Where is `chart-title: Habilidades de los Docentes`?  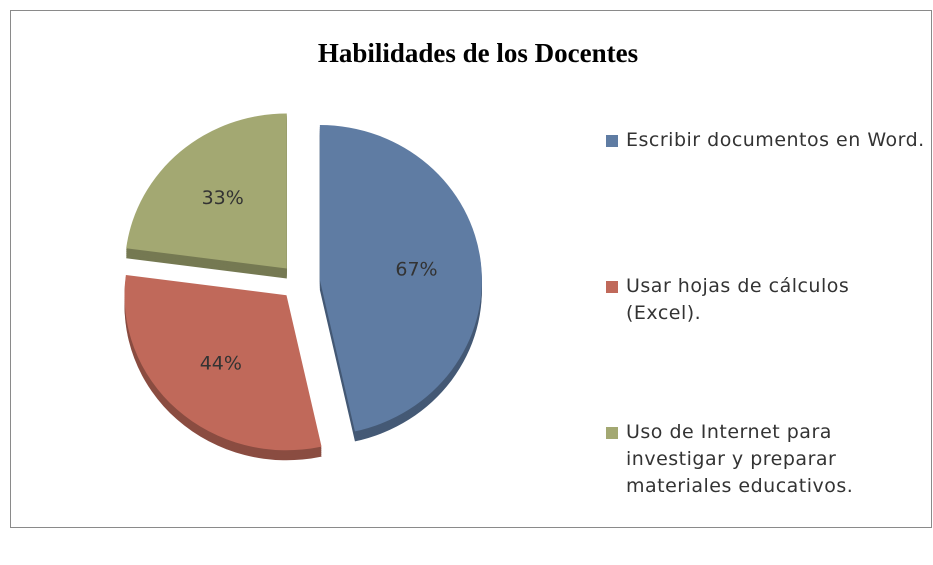
chart-title: Habilidades de los Docentes is located at coordinates (478, 53).